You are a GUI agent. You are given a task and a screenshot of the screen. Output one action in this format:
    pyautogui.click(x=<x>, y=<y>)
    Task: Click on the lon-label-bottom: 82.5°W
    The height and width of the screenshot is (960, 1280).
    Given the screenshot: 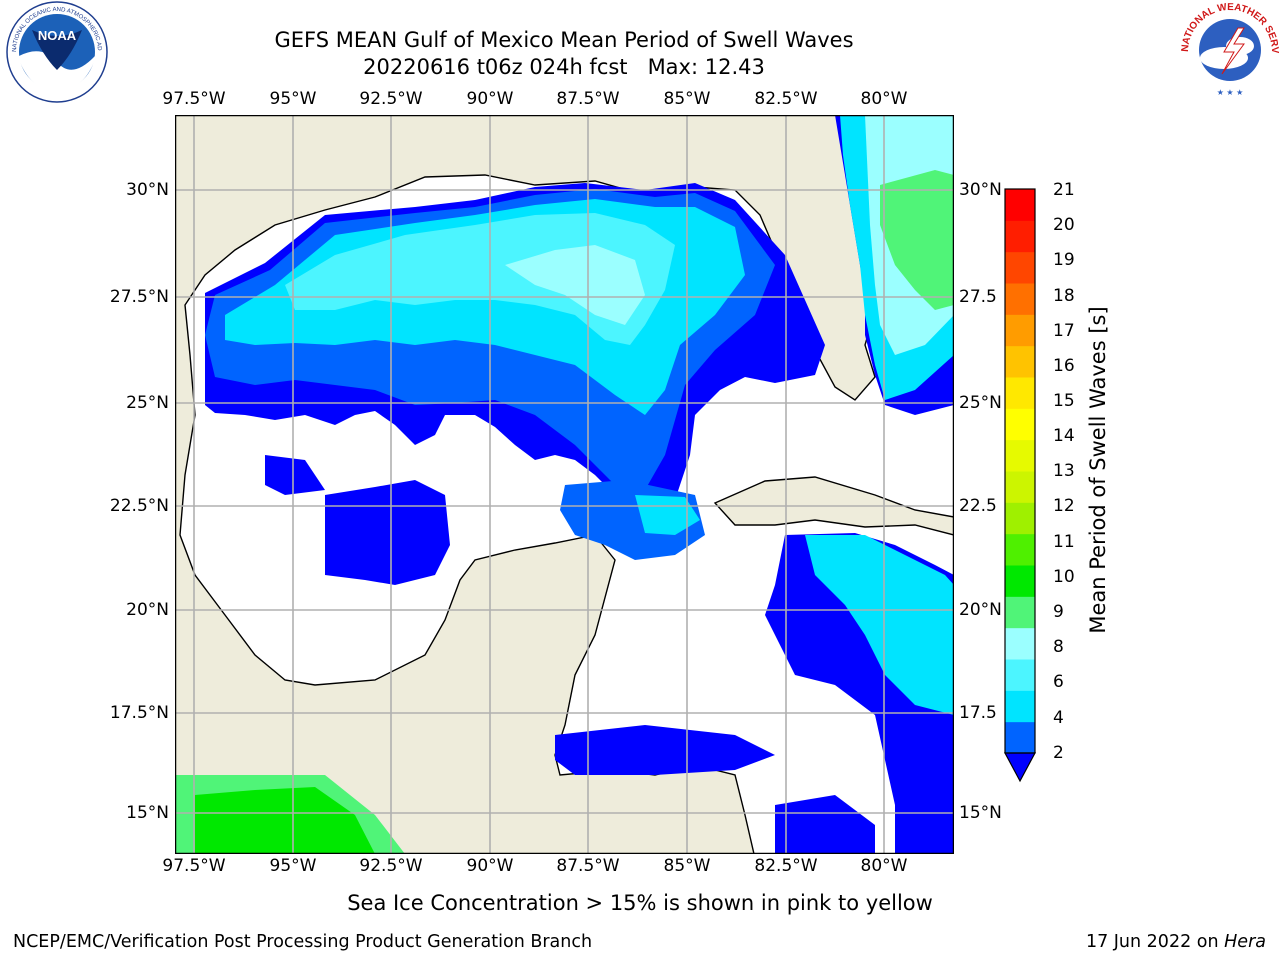 What is the action you would take?
    pyautogui.click(x=786, y=866)
    